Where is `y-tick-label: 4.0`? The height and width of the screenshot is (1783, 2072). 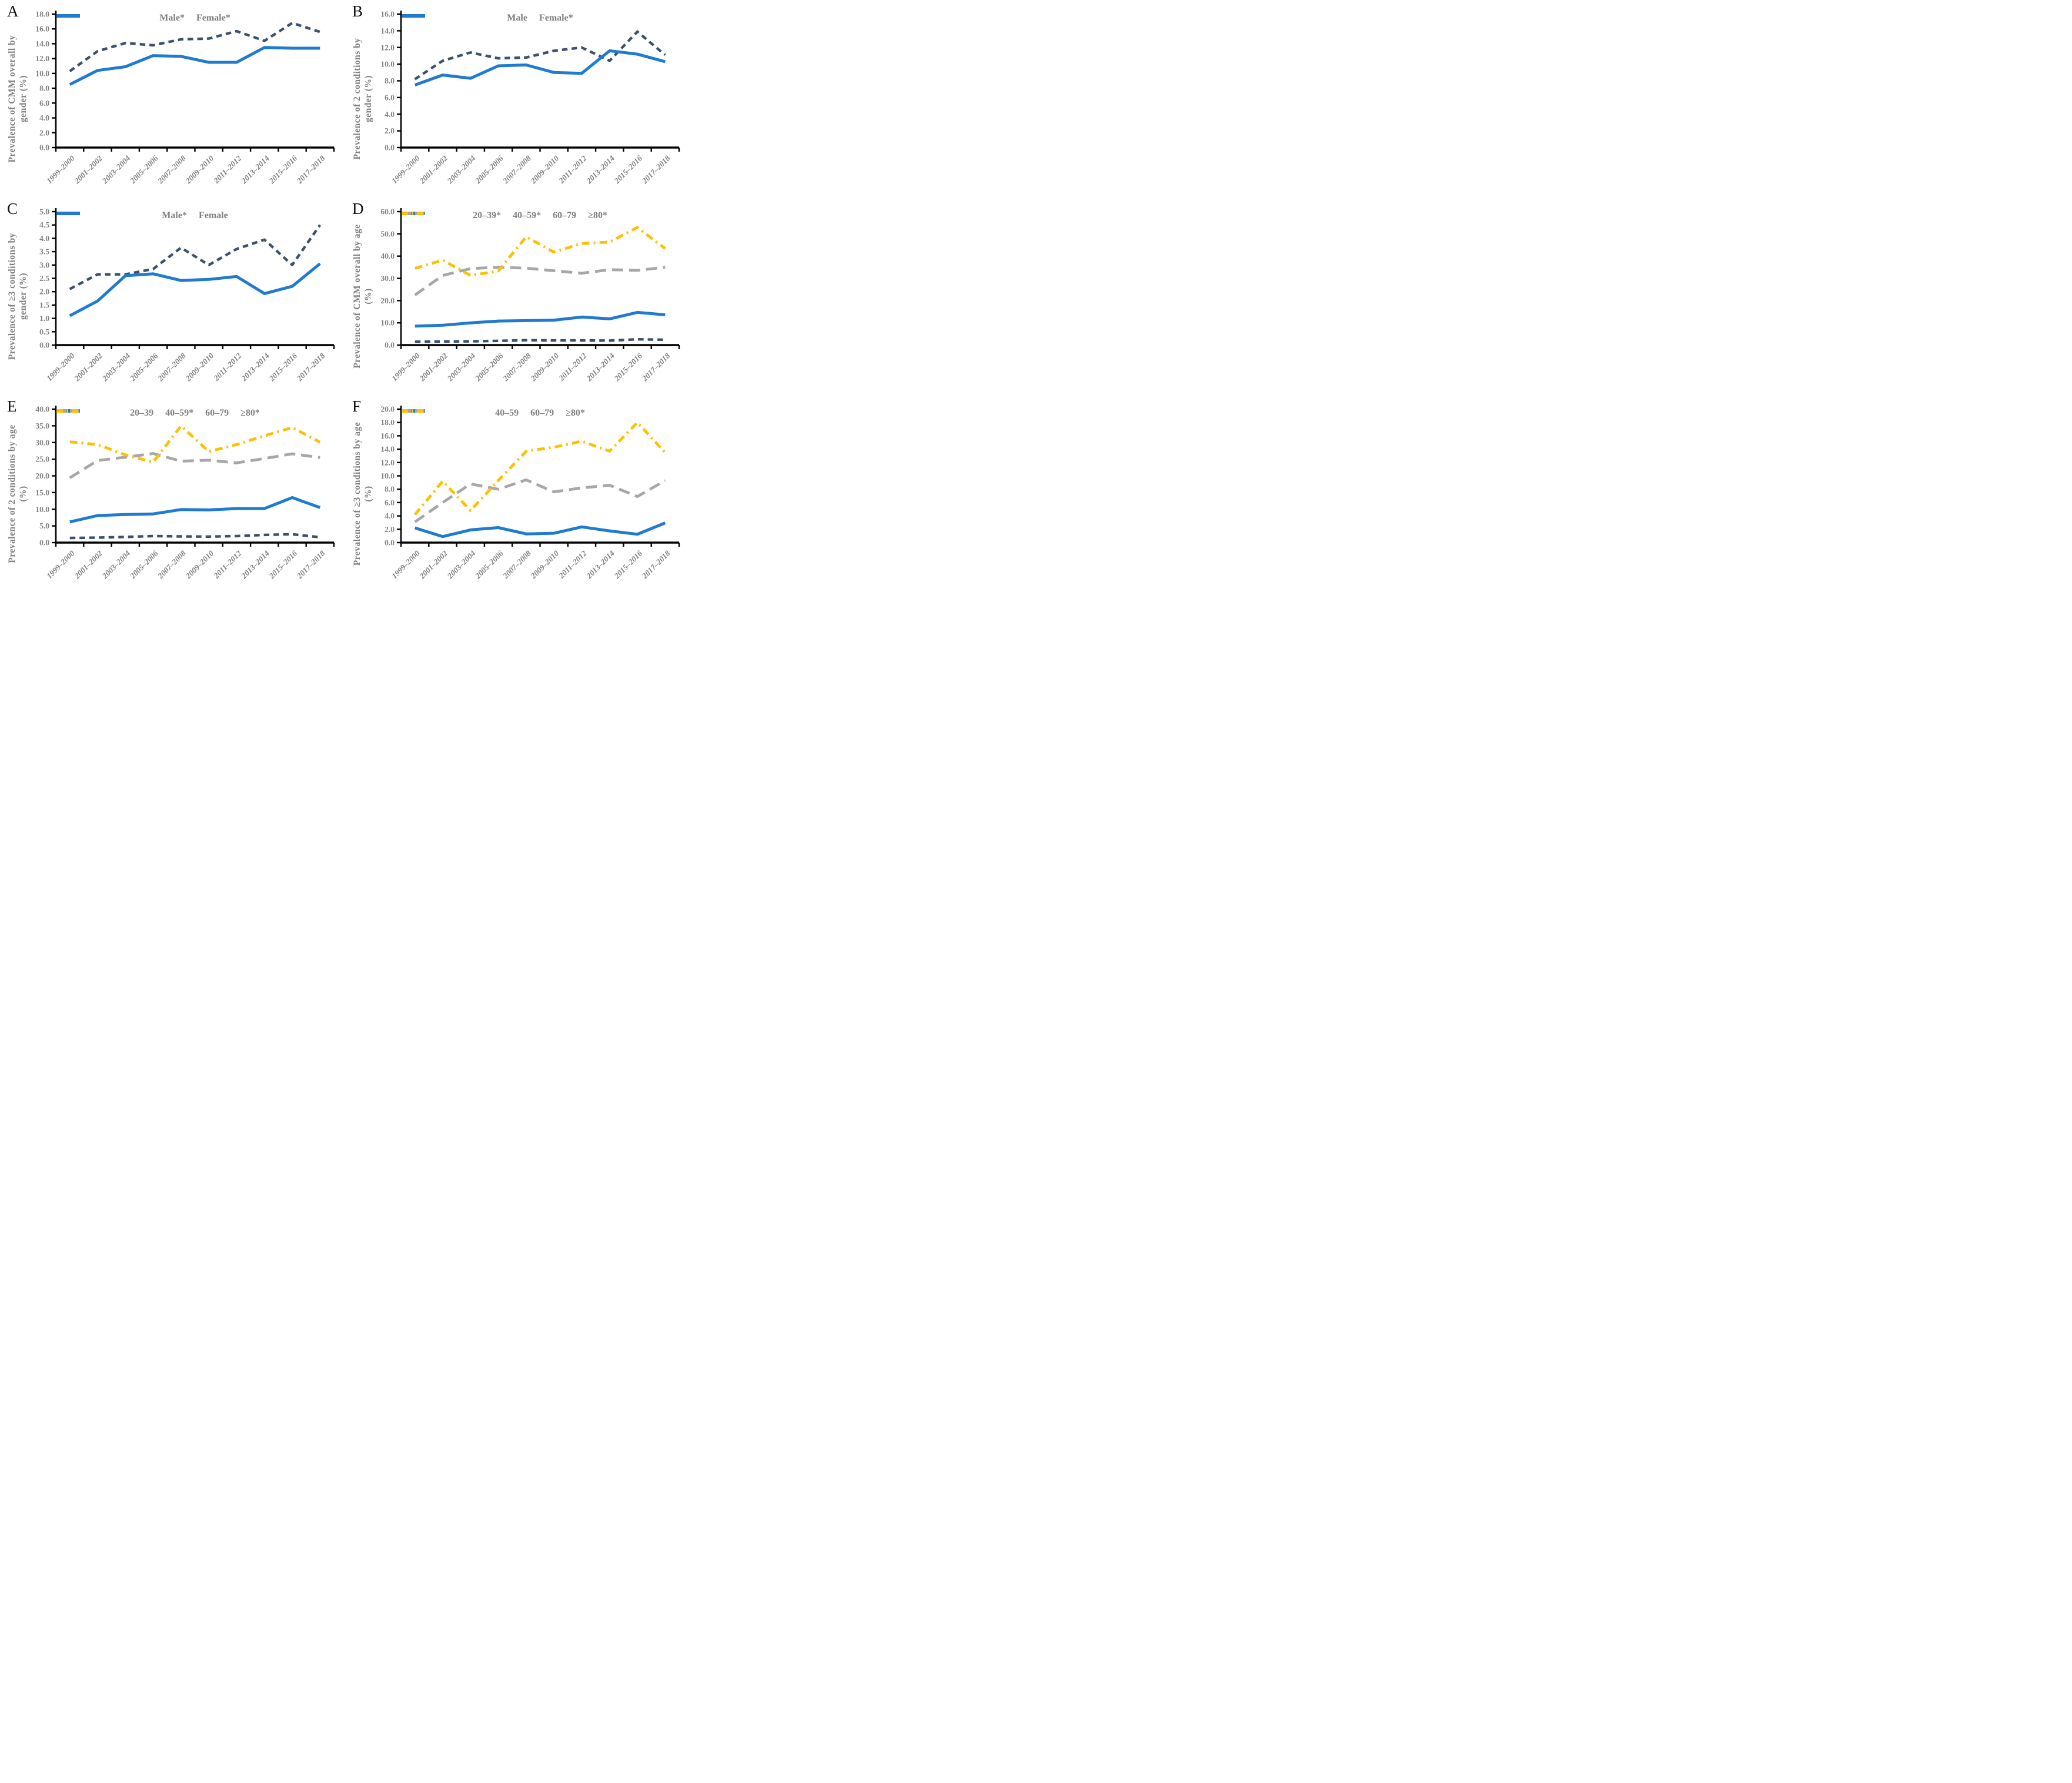 y-tick-label: 4.0 is located at coordinates (390, 515).